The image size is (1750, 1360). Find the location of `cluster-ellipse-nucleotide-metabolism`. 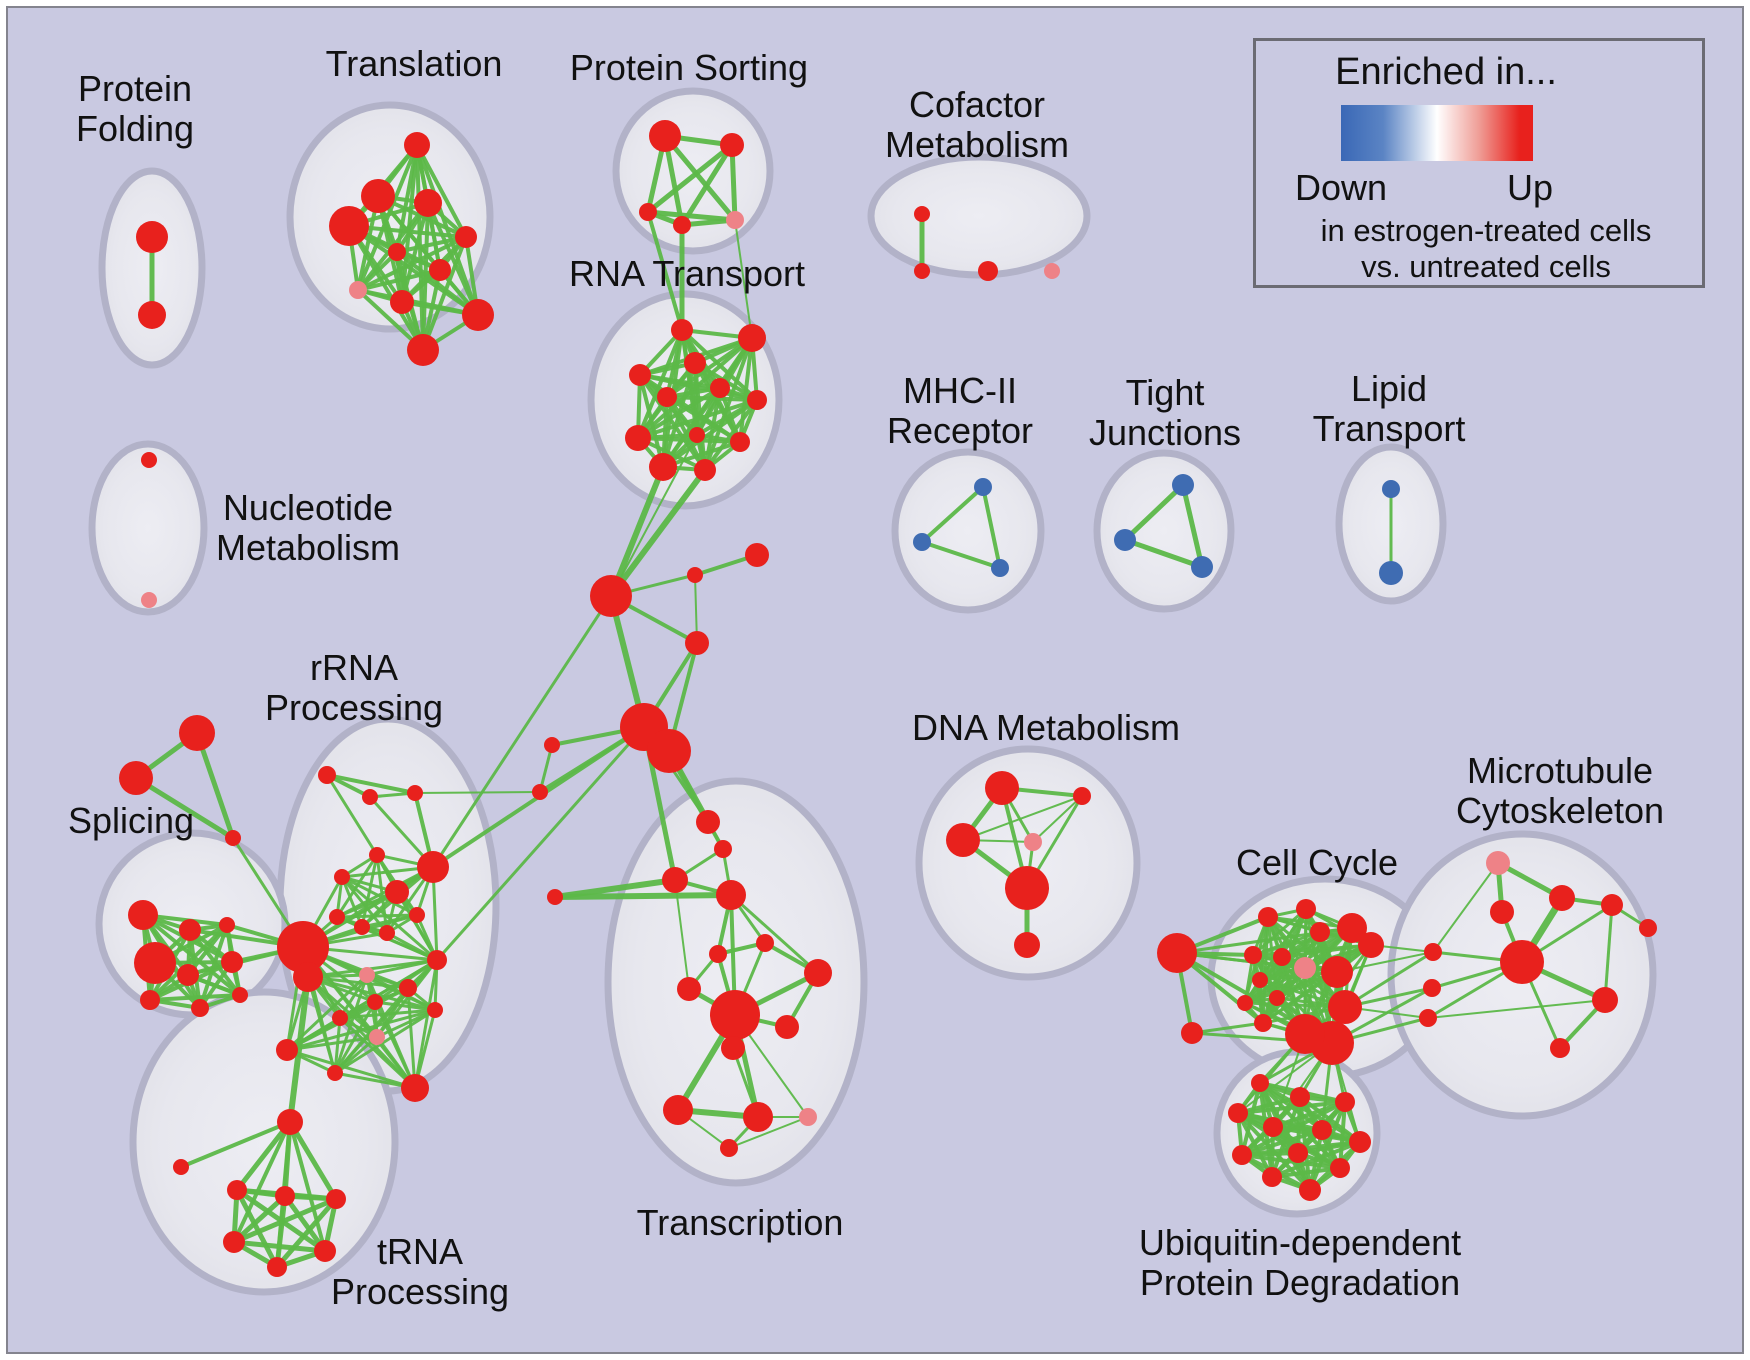

cluster-ellipse-nucleotide-metabolism is located at coordinates (148, 528).